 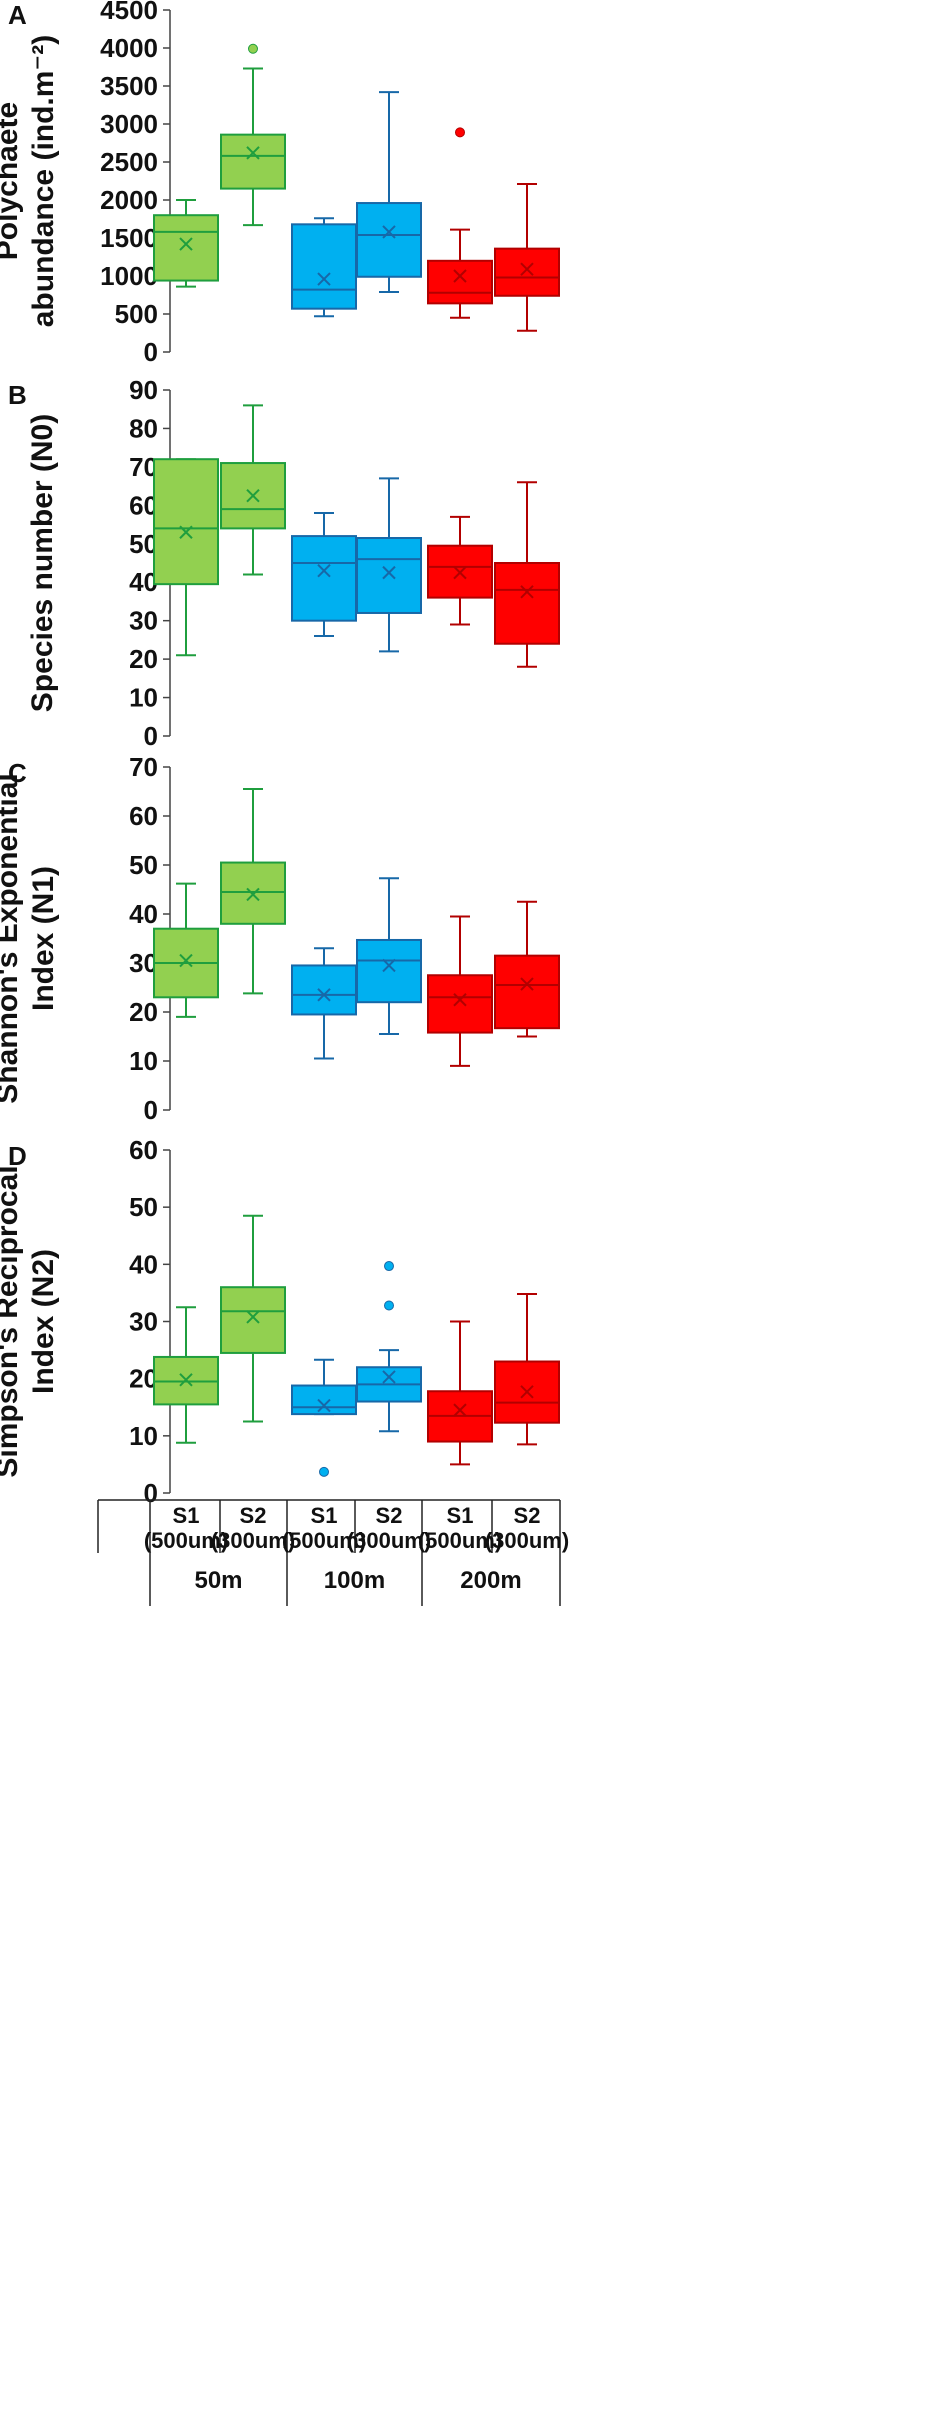 I want to click on y-tick-label: 2500, so click(x=129, y=162).